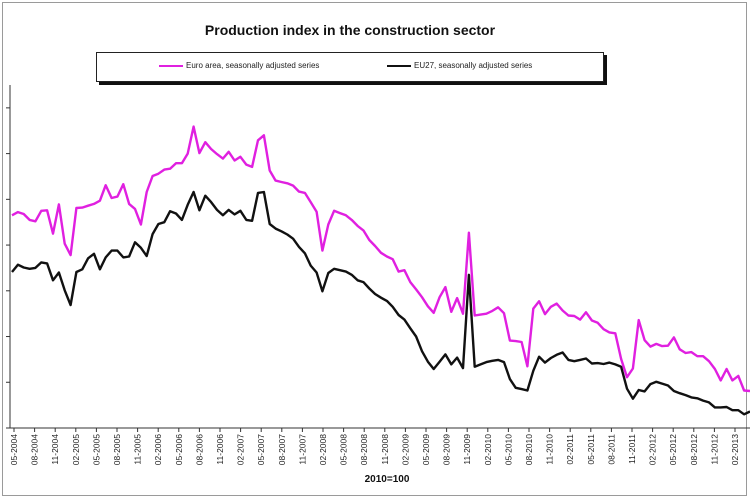  Describe the element at coordinates (282, 449) in the screenshot. I see `x-tick-label: 08-2007` at that location.